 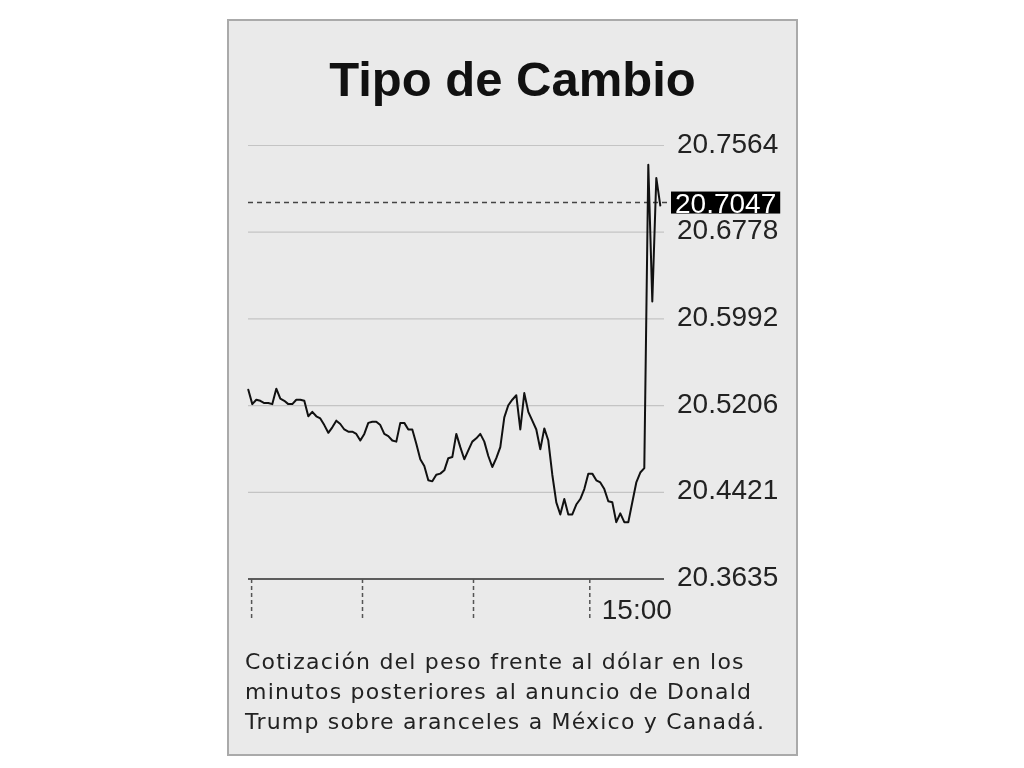 What do you see at coordinates (636, 609) in the screenshot?
I see `text: 15:00` at bounding box center [636, 609].